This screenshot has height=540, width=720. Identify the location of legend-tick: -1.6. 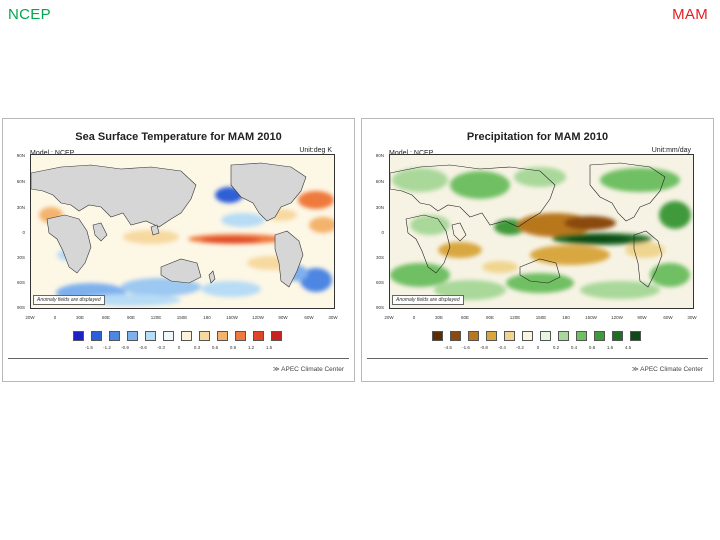
(466, 347).